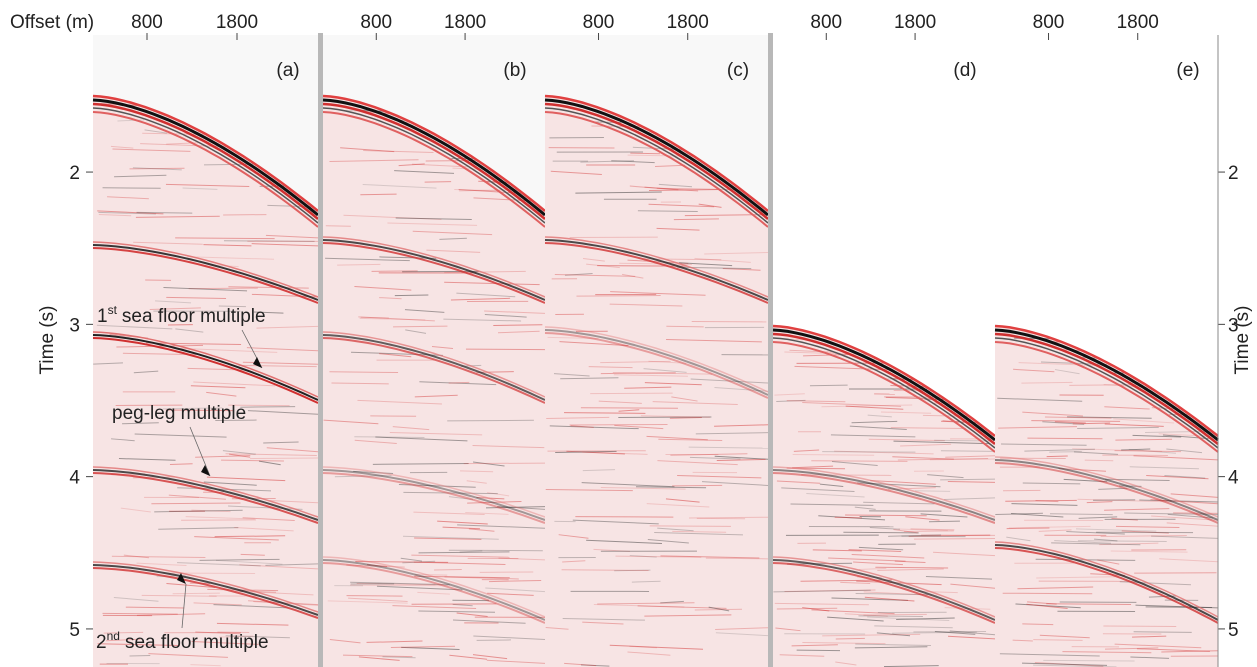 This screenshot has width=1257, height=667. I want to click on annotation: 1st sea floor multiple, so click(181, 315).